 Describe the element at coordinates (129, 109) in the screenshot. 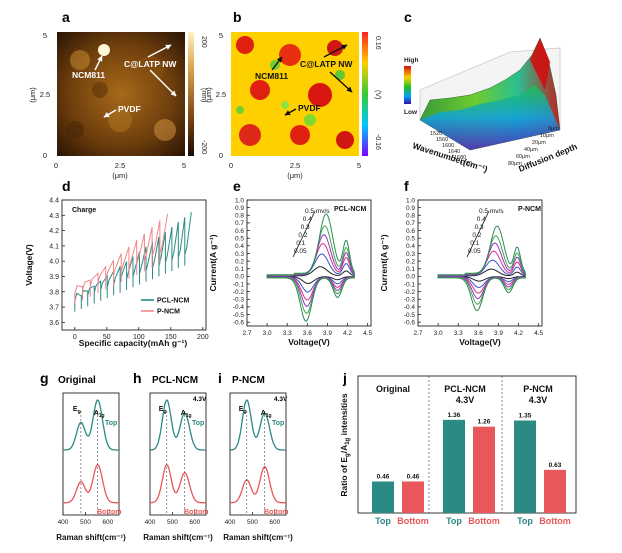

I see `annotation-a-pvdf: PVDF` at that location.